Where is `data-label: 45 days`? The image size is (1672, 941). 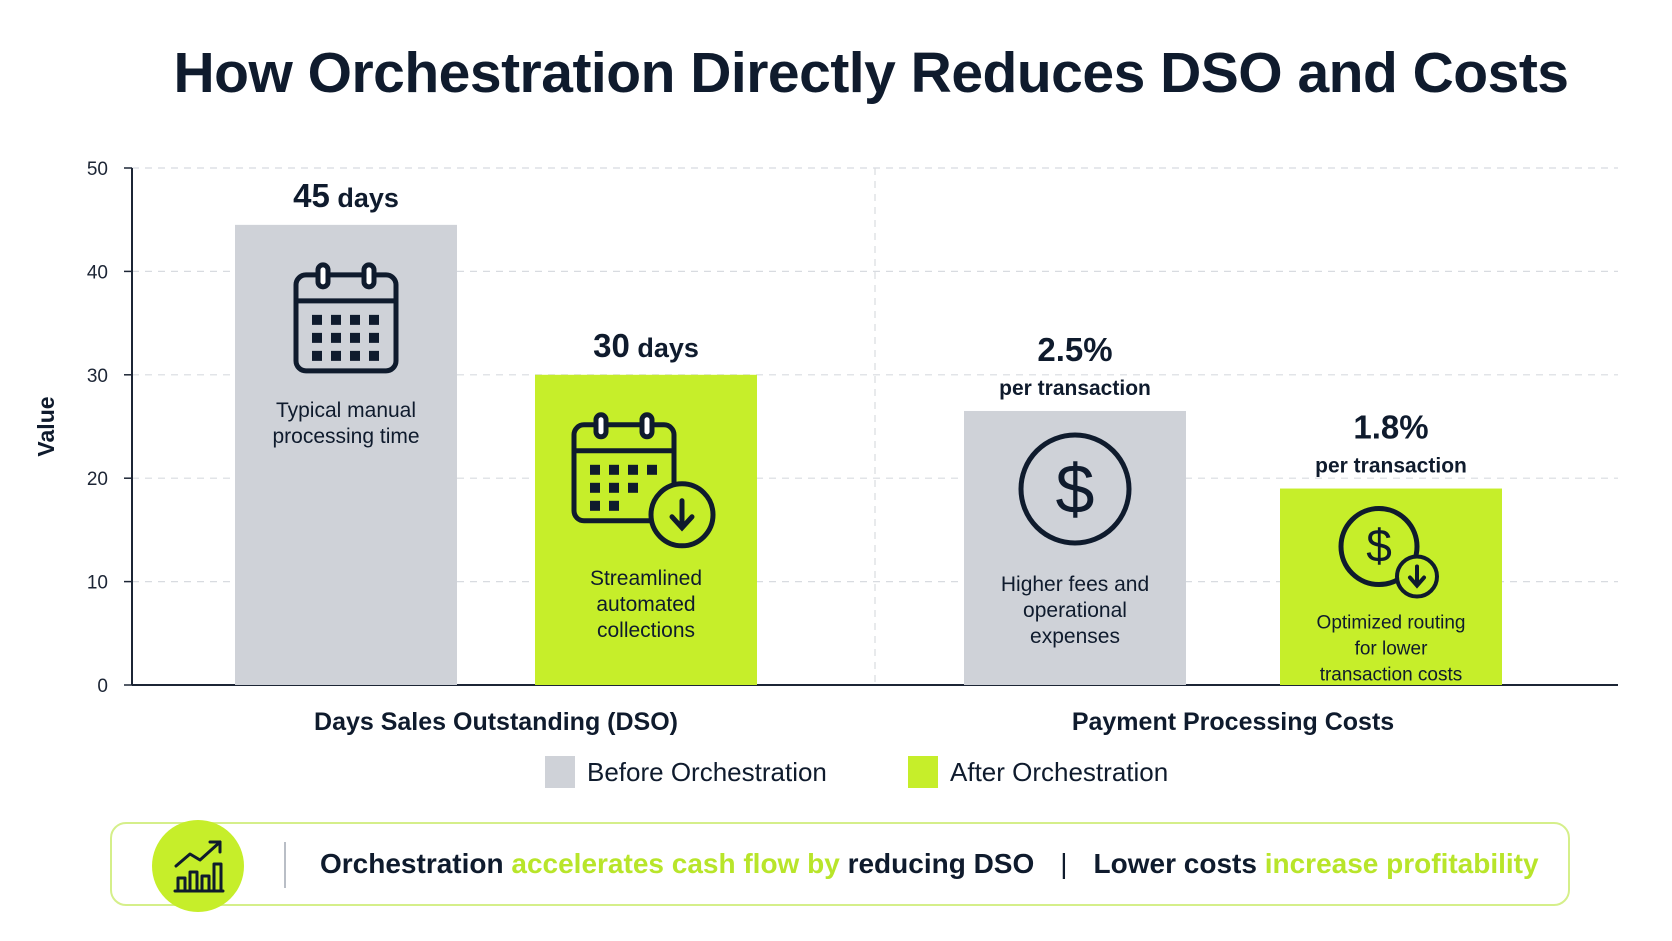 data-label: 45 days is located at coordinates (346, 195).